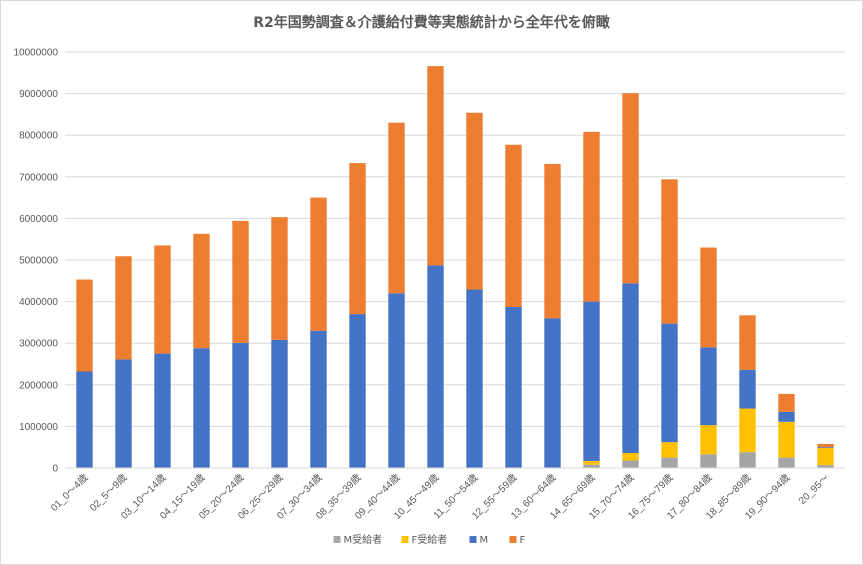 Image resolution: width=863 pixels, height=565 pixels. What do you see at coordinates (432, 22) in the screenshot?
I see `chart-title: R2年国勢調査＆介護給付費等実態統計から全年代を俯瞰` at bounding box center [432, 22].